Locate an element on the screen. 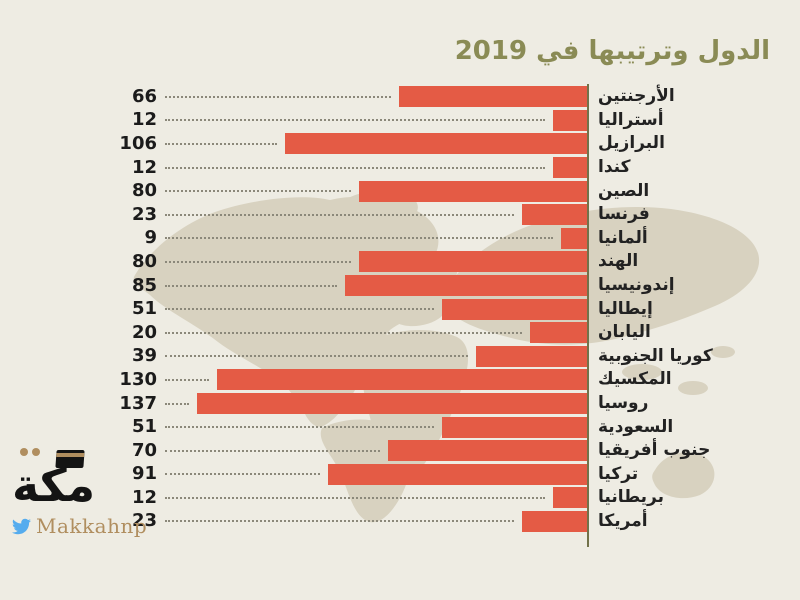  chart-row: 51 إيطاليا is located at coordinates (400, 309).